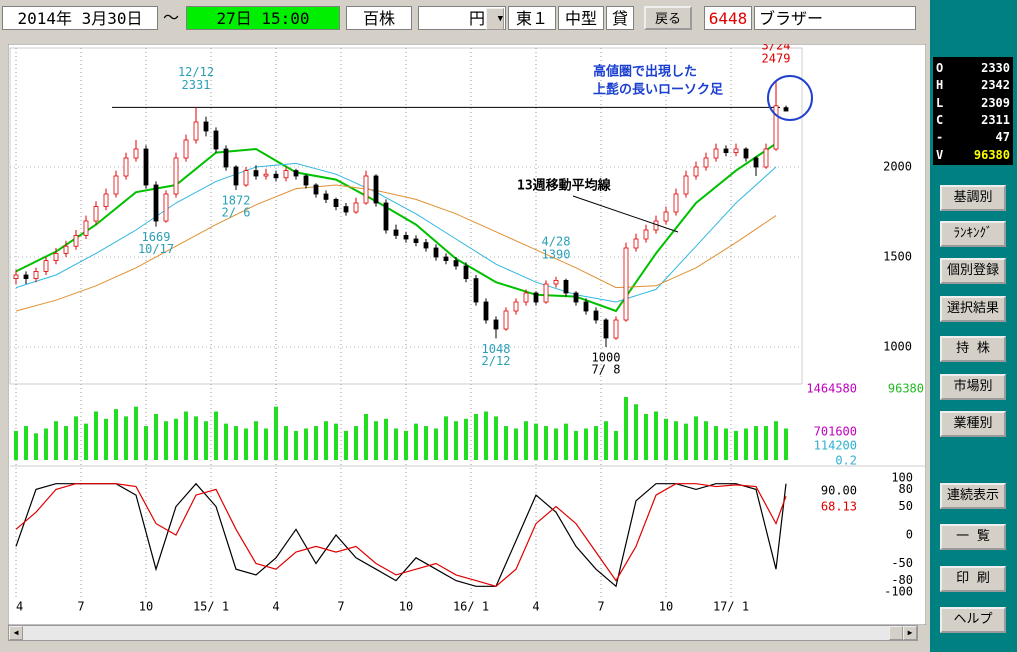 Image resolution: width=1017 pixels, height=652 pixels. I want to click on side-button: 連続表示, so click(973, 496).